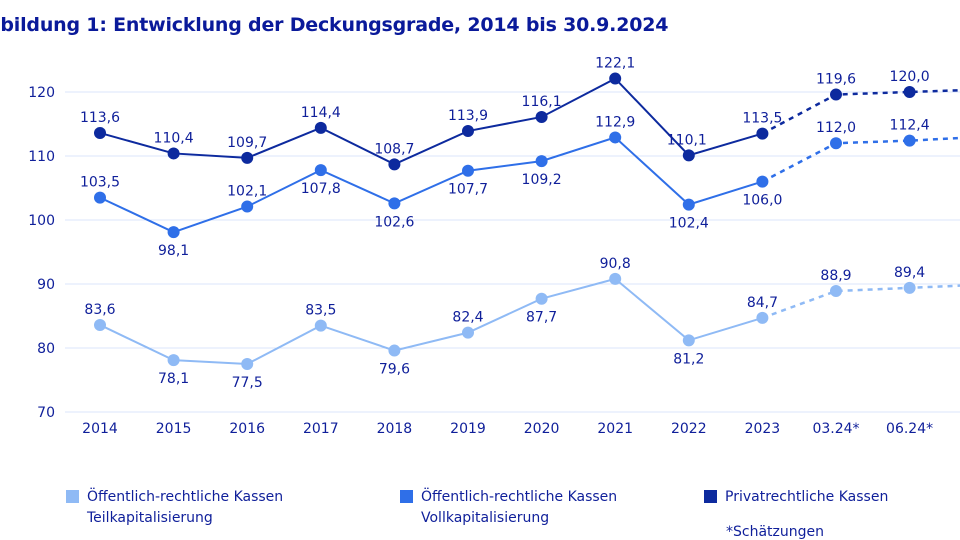 The width and height of the screenshot is (960, 540). Describe the element at coordinates (836, 80) in the screenshot. I see `data-label: 119,6` at that location.